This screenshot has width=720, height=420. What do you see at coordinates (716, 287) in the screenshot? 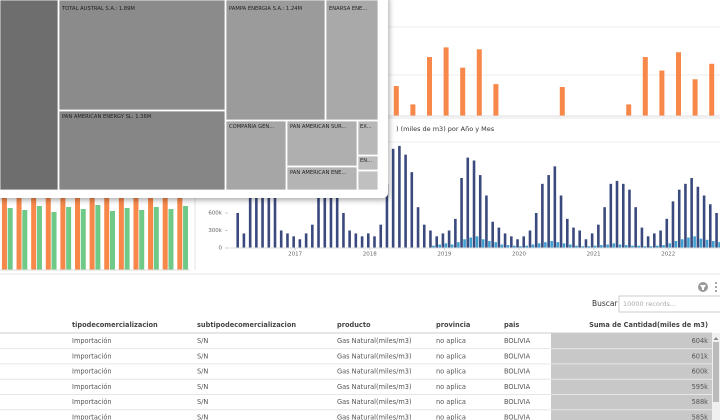
I see `menu-dots` at bounding box center [716, 287].